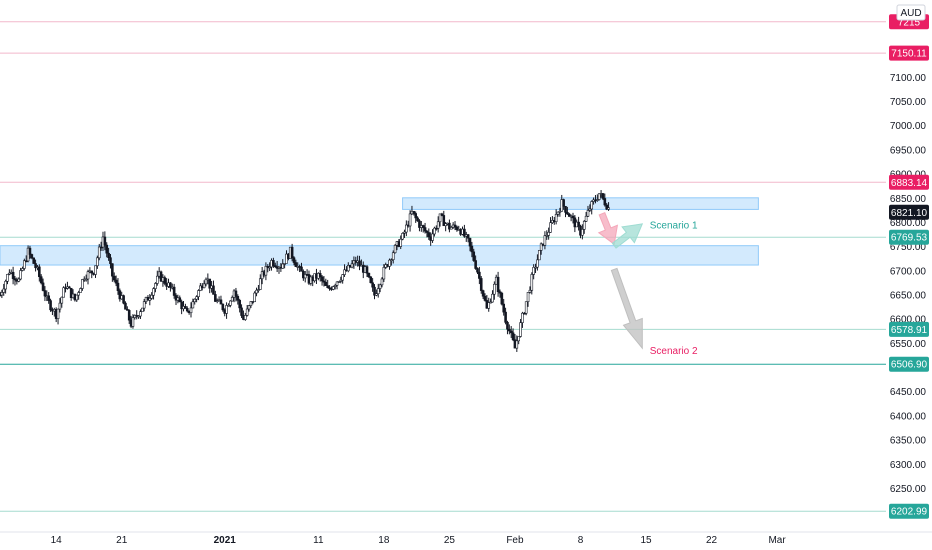 This screenshot has width=932, height=550. I want to click on price-tick-label: 6400.00, so click(908, 416).